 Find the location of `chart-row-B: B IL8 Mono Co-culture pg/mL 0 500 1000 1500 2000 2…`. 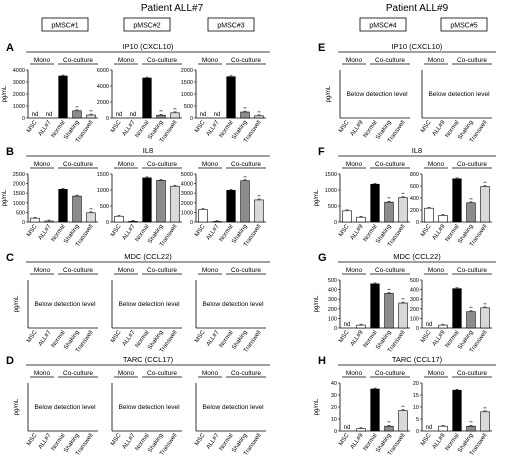

chart-row-B: B IL8 Mono Co-culture pg/mL 0 500 1000 1500 2000 2… is located at coordinates (136, 197).